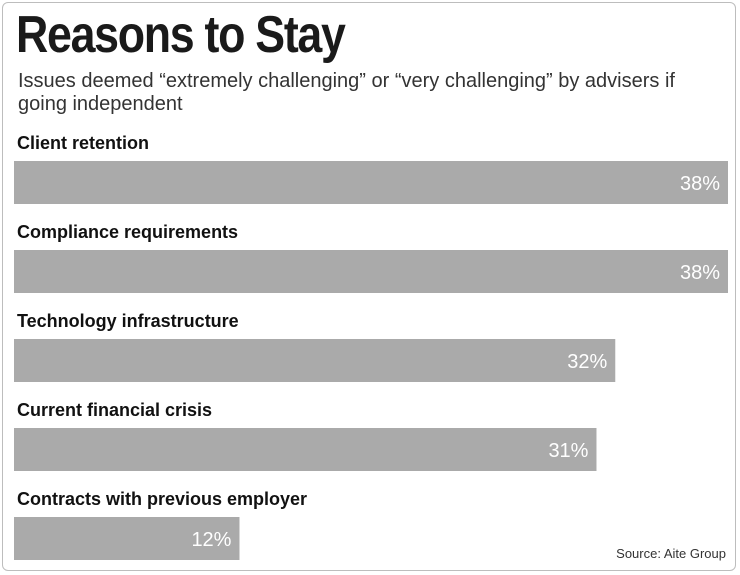  I want to click on category-label: Technology infrastructure, so click(128, 321).